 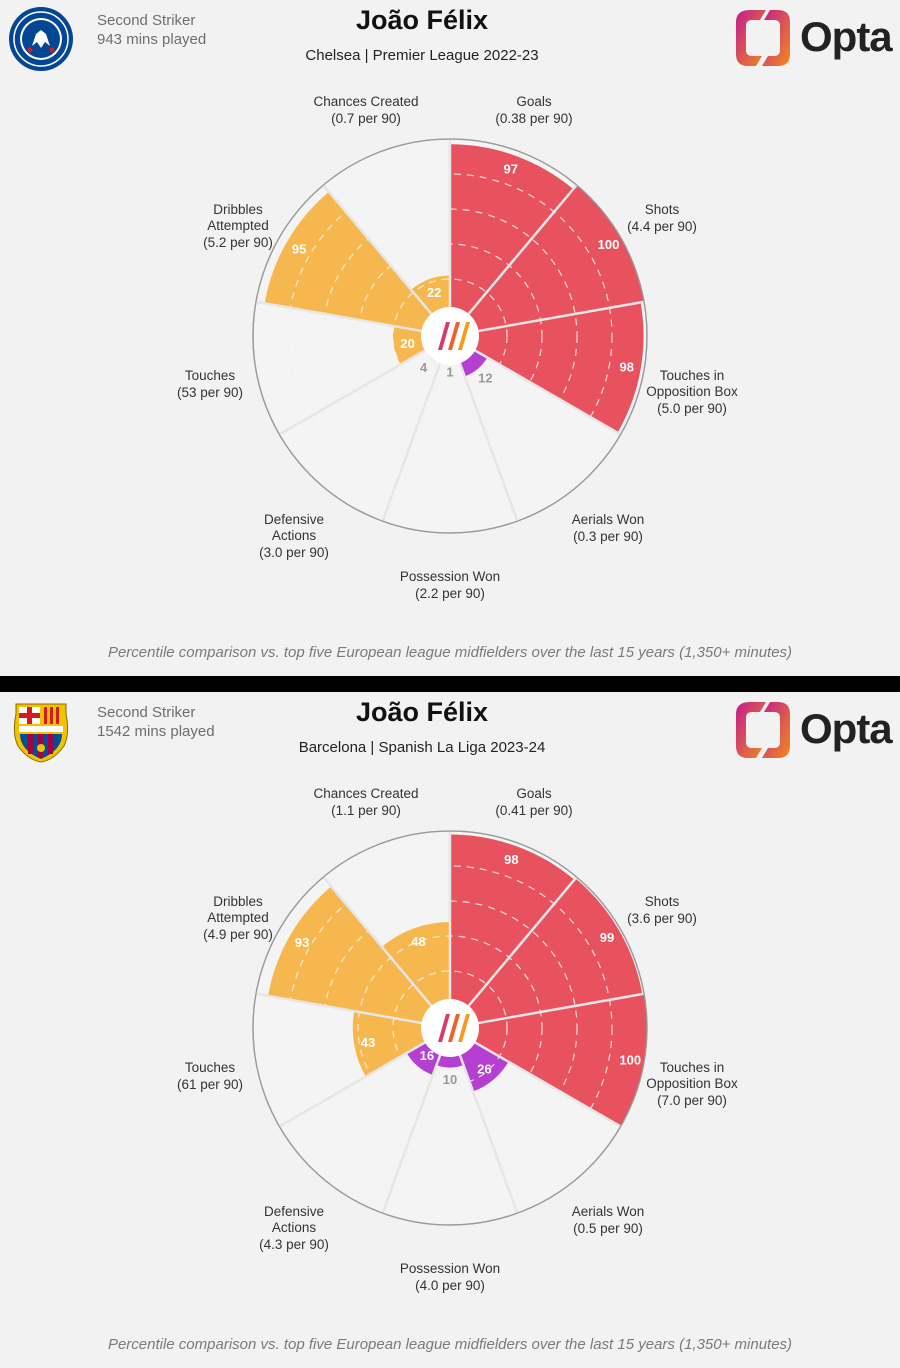 What do you see at coordinates (533, 110) in the screenshot?
I see `radar-category-label: Goals (0.38 per 90)` at bounding box center [533, 110].